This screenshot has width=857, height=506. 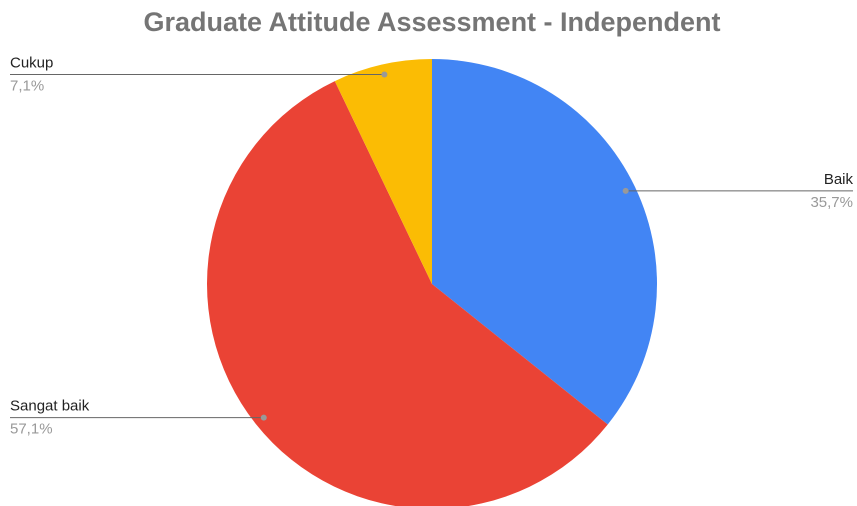 I want to click on slice-label: Cukup, so click(x=31, y=62).